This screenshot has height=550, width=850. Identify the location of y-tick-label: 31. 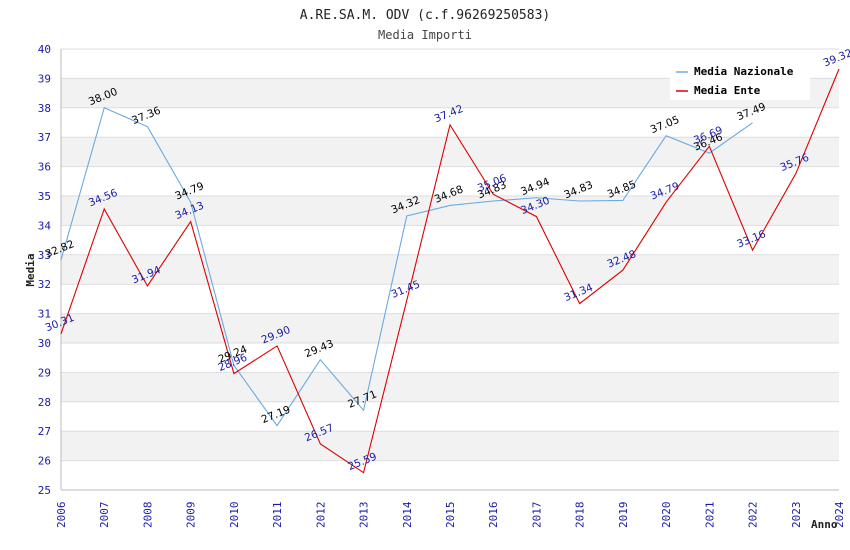
(44, 314).